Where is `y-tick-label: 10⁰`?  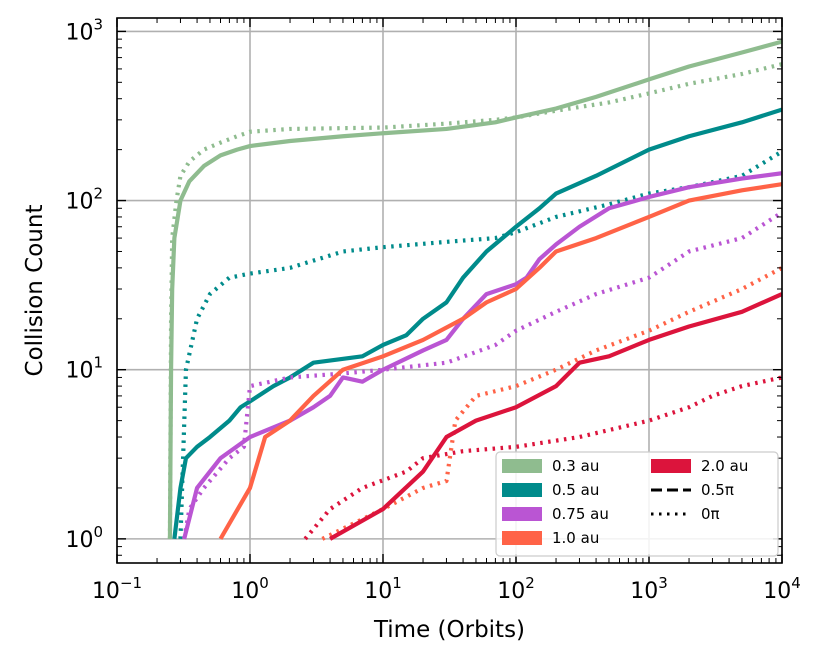
y-tick-label: 10⁰ is located at coordinates (84, 538).